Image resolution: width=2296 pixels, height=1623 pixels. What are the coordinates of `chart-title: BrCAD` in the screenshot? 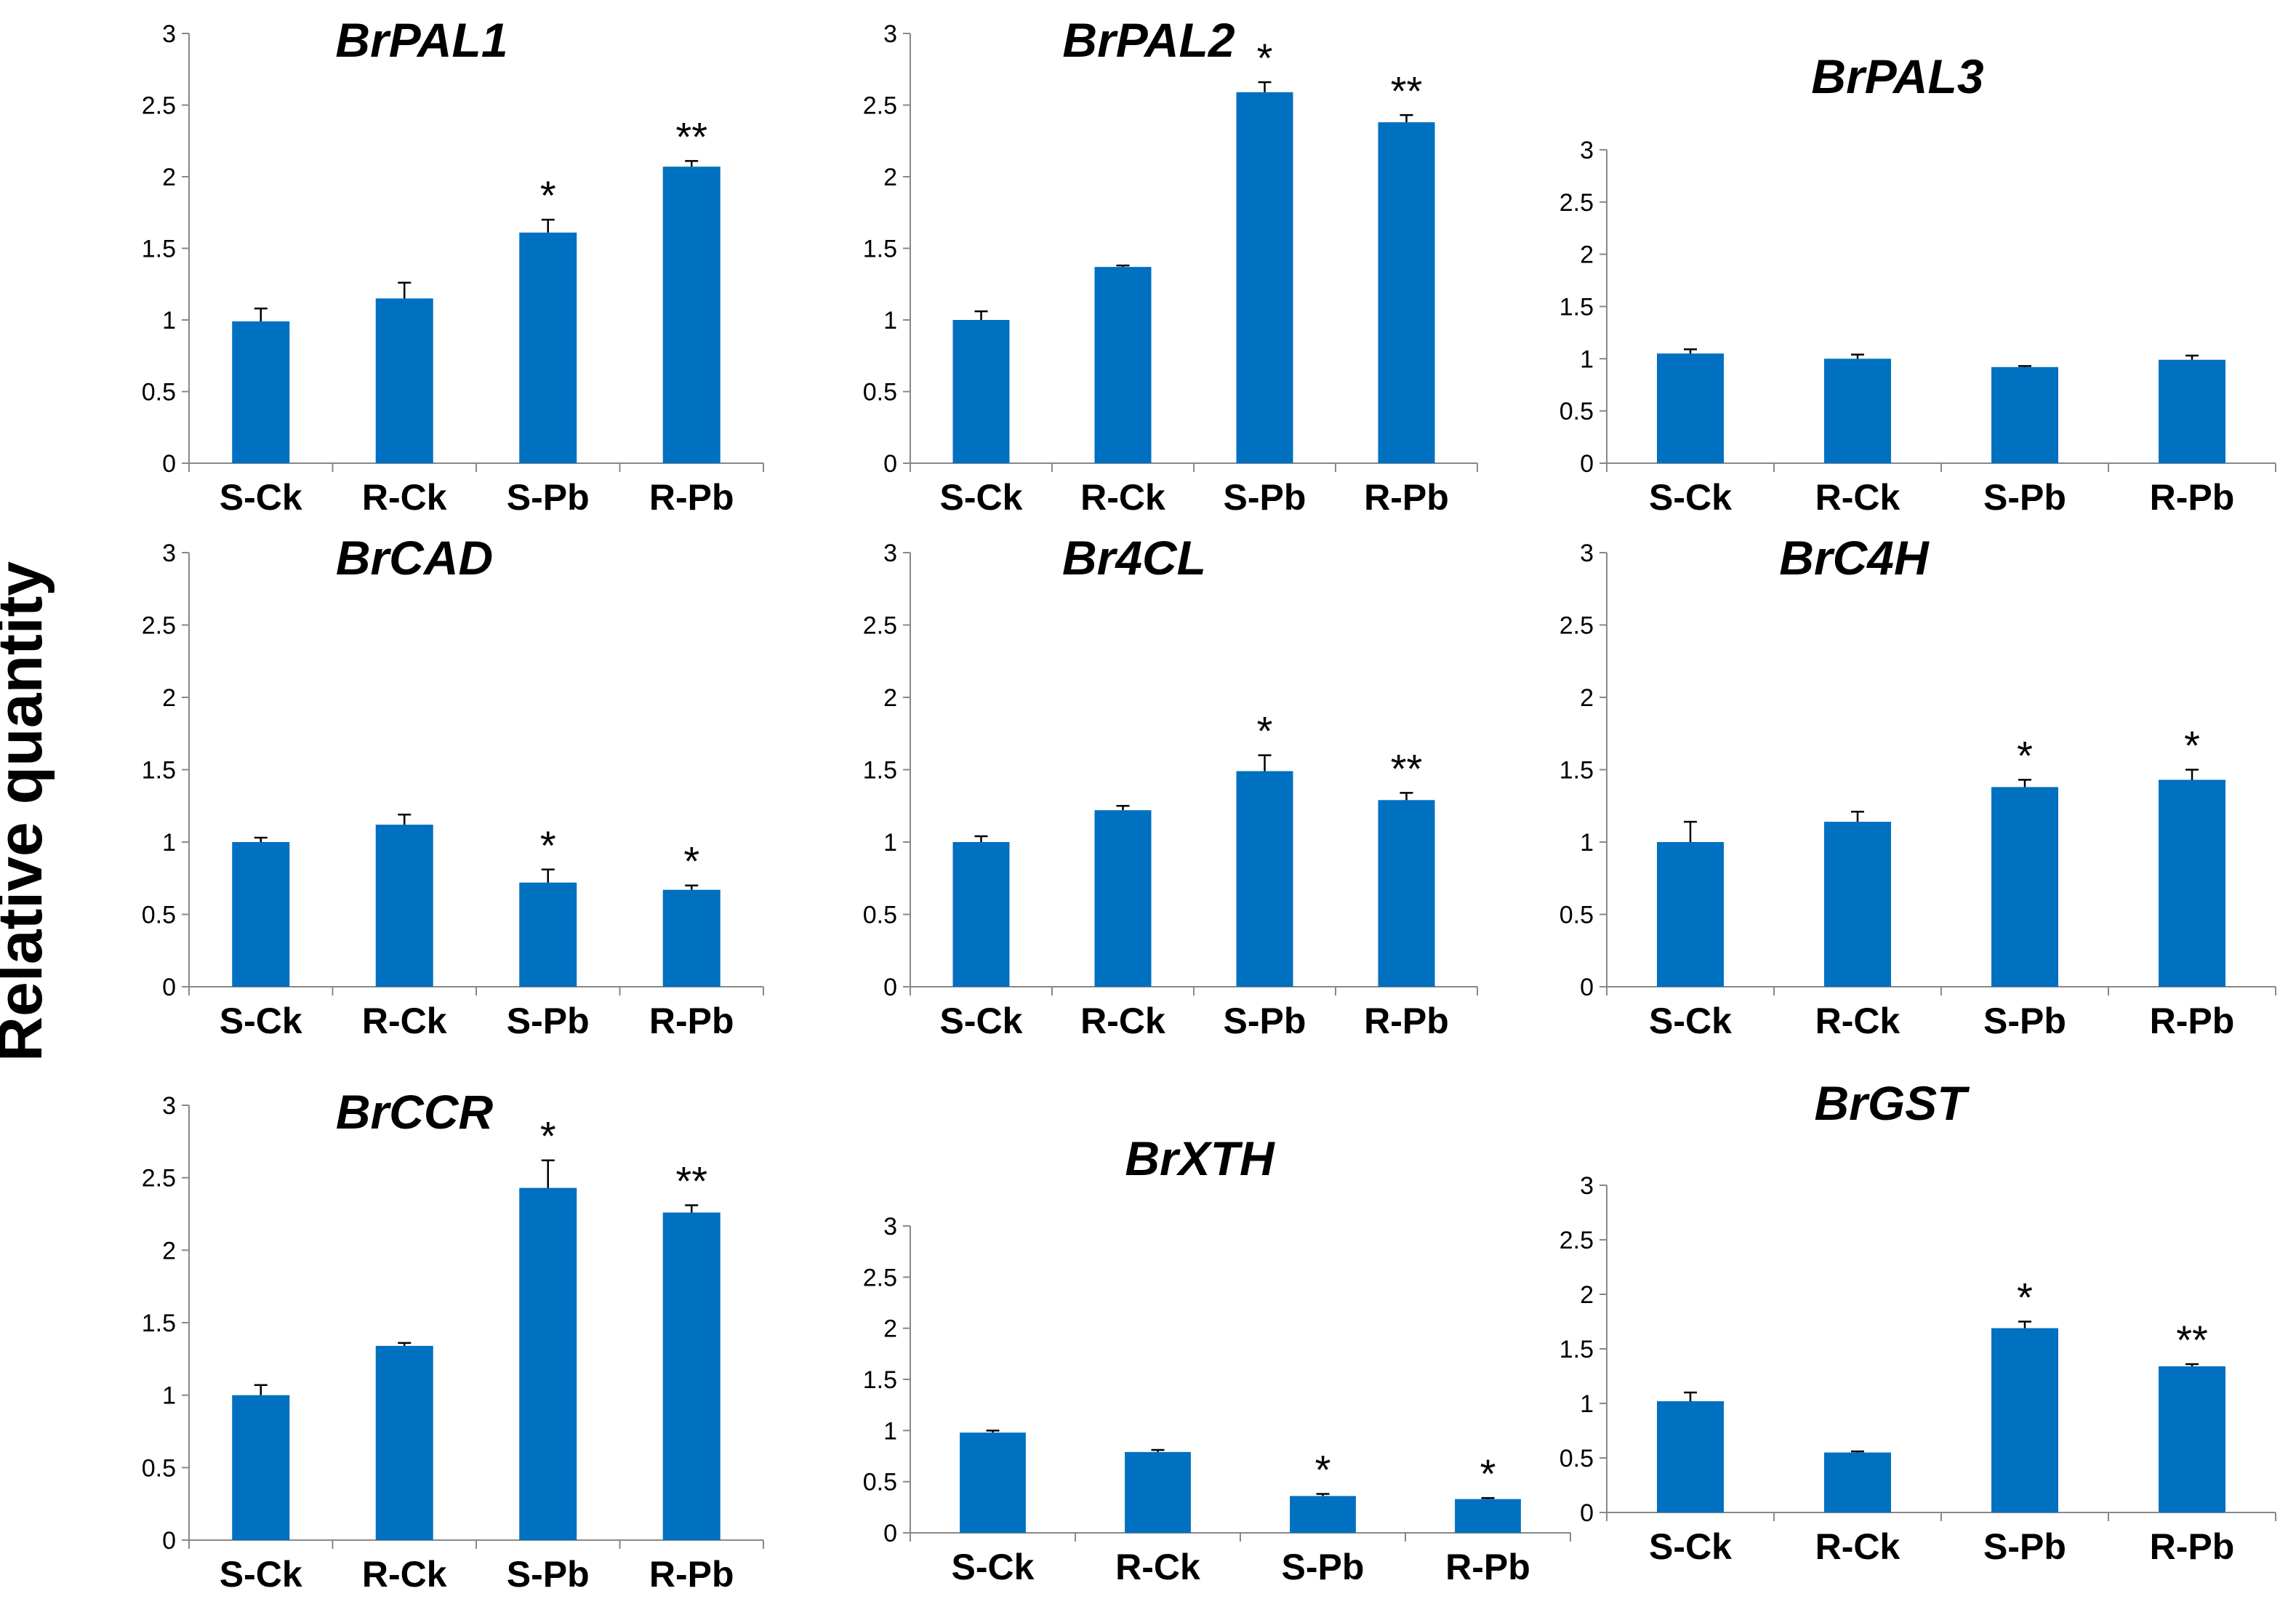 It's located at (415, 558).